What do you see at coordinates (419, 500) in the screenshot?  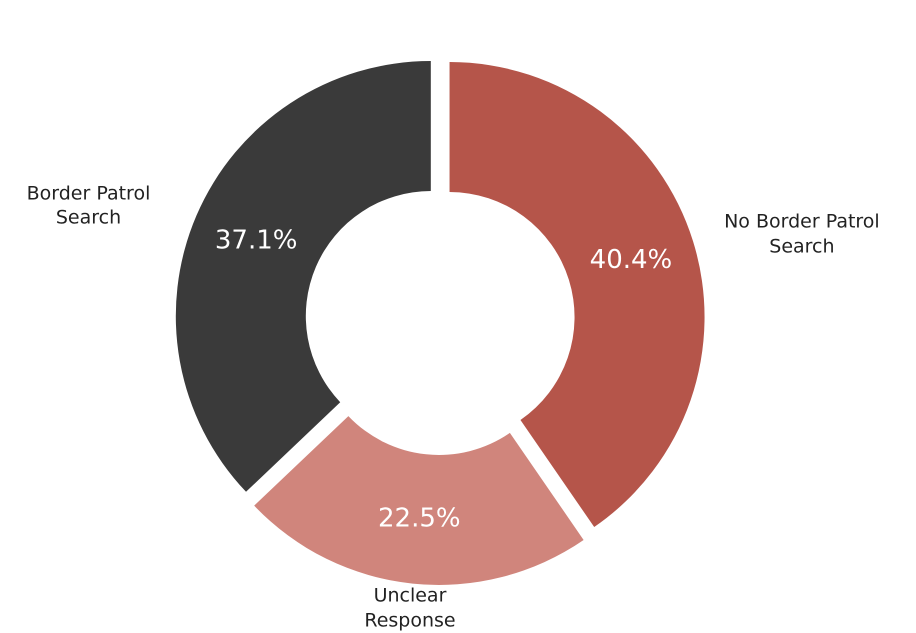 I see `donut-slice` at bounding box center [419, 500].